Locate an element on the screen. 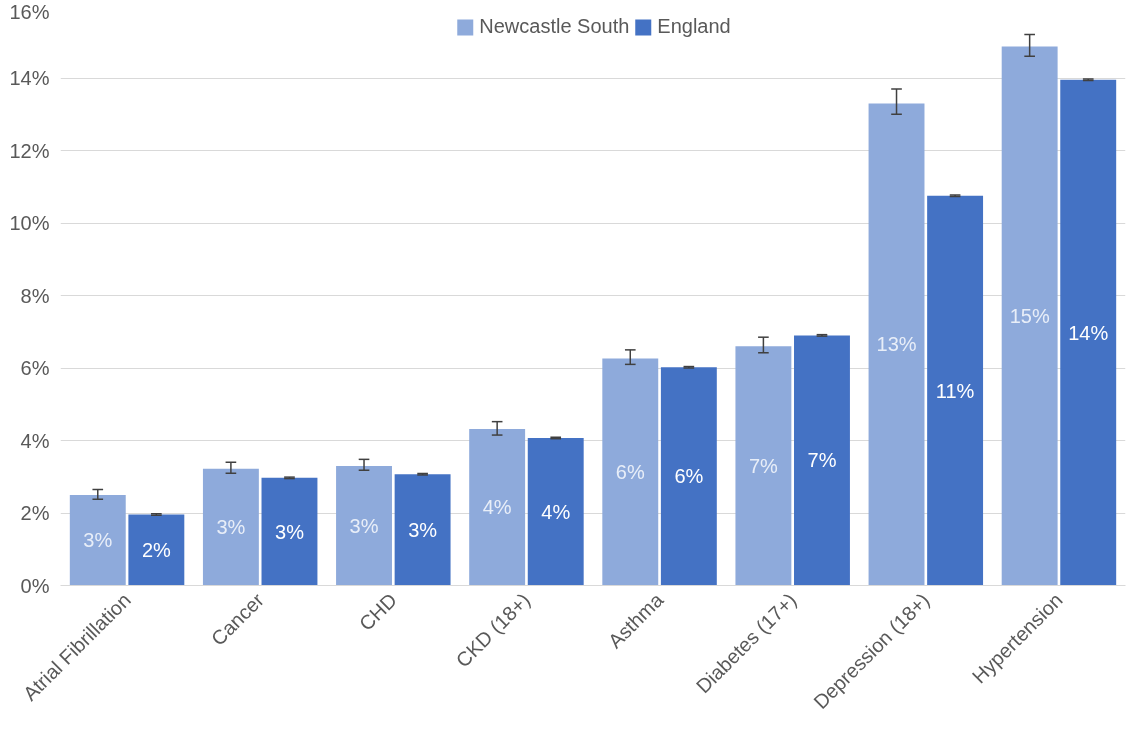 The height and width of the screenshot is (737, 1133). y-tick-label: 2% is located at coordinates (35, 513).